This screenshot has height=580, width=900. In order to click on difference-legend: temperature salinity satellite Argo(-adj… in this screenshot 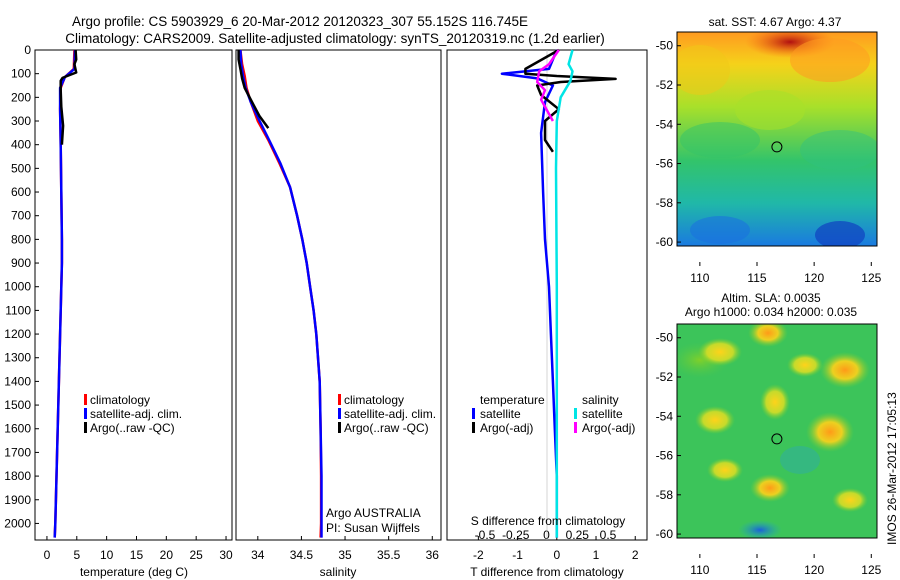, I will do `click(553, 414)`.